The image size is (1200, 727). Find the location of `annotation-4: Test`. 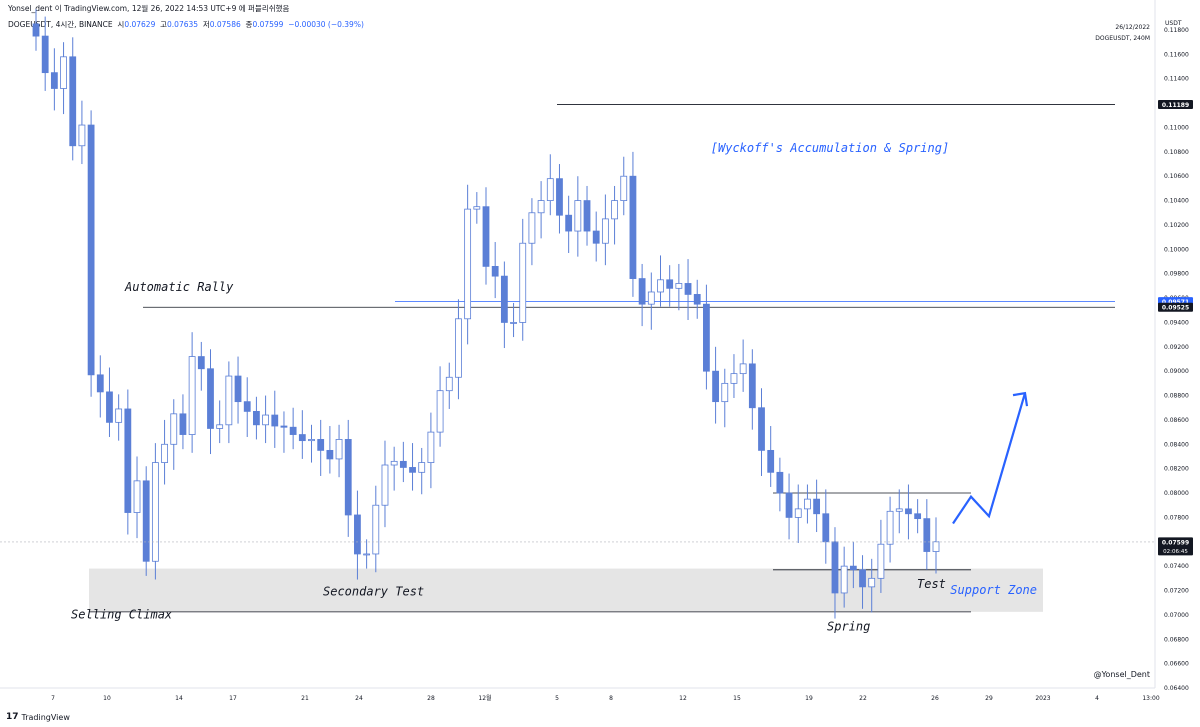

annotation-4: Test is located at coordinates (931, 584).